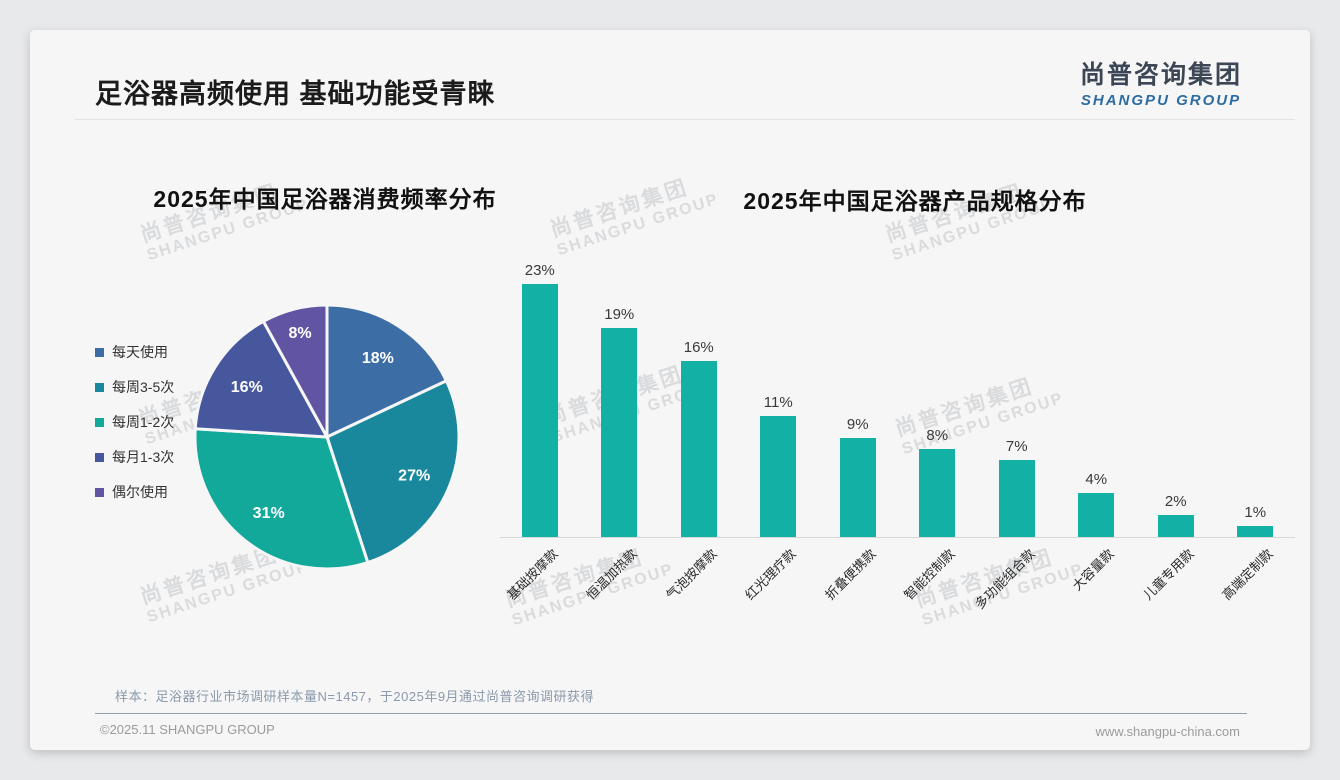 This screenshot has width=1340, height=780. I want to click on x-axis-label: 折叠便携款, so click(850, 574).